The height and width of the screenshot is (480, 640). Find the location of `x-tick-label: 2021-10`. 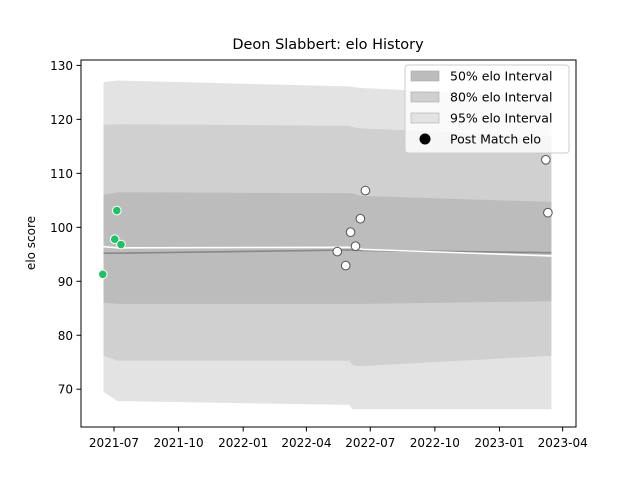

x-tick-label: 2021-10 is located at coordinates (179, 443).